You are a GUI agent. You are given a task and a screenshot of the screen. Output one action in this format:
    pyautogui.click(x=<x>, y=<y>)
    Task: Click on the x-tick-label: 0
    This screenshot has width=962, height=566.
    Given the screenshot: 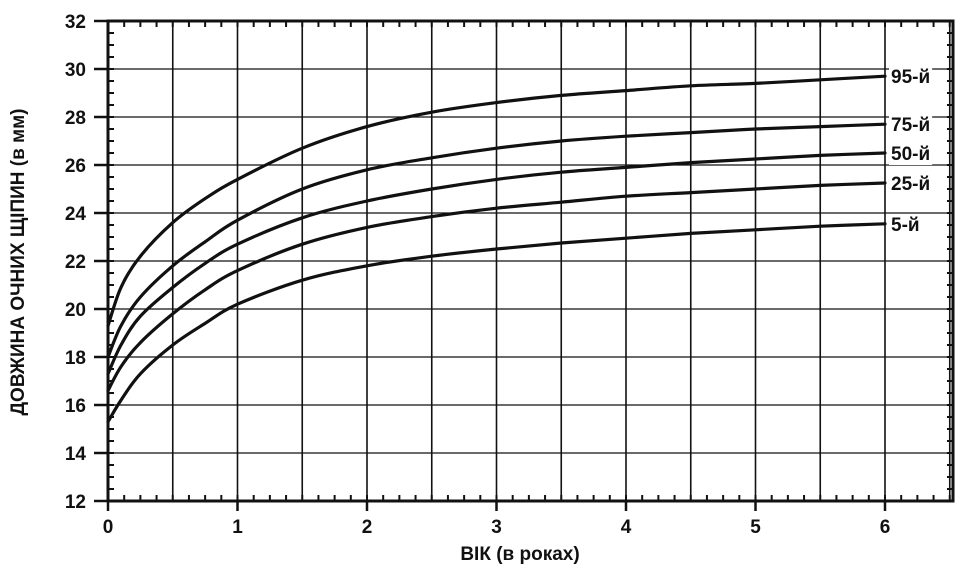 What is the action you would take?
    pyautogui.click(x=108, y=527)
    